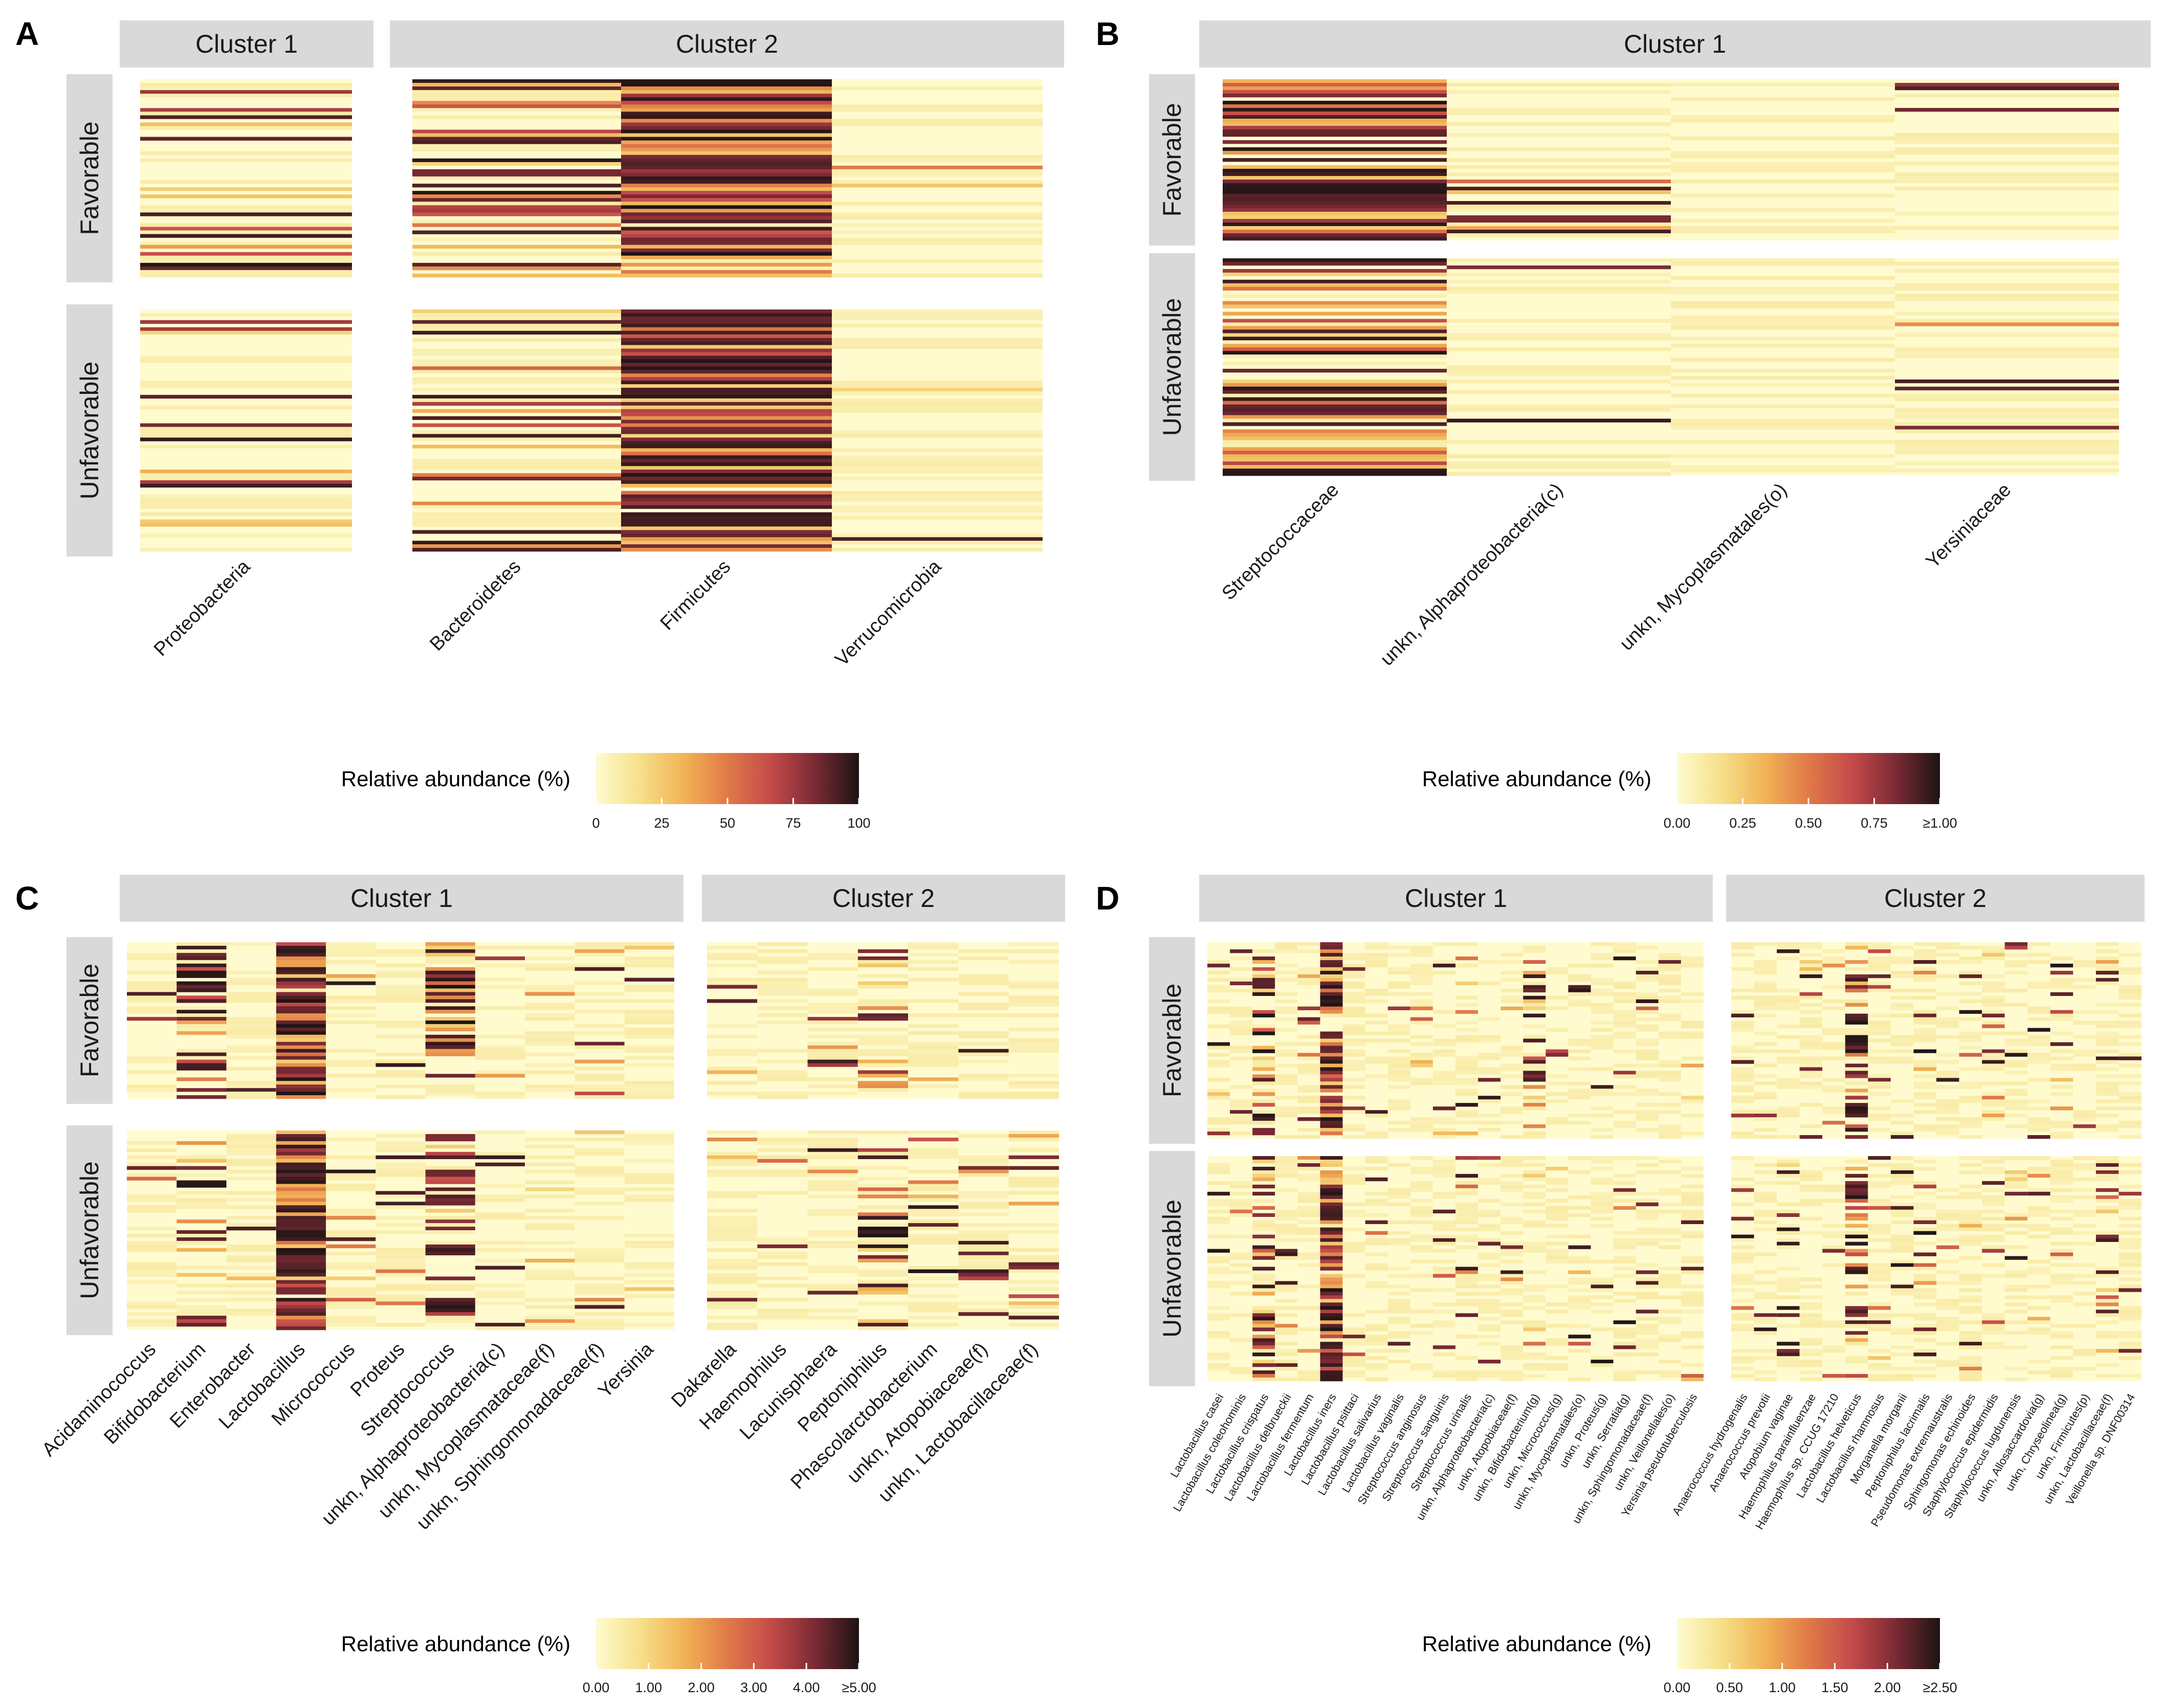  I want to click on legend-tick-label: 2.00, so click(702, 1687).